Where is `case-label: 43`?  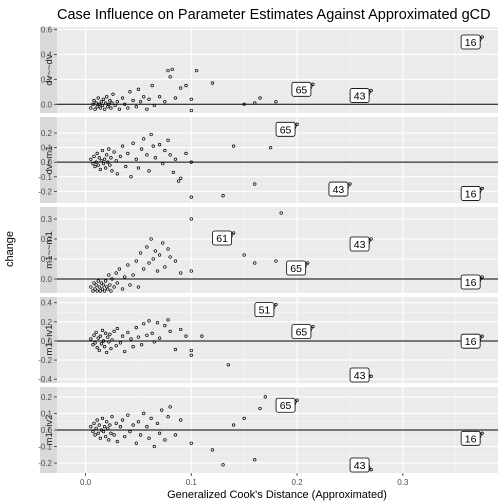 case-label: 43 is located at coordinates (360, 245).